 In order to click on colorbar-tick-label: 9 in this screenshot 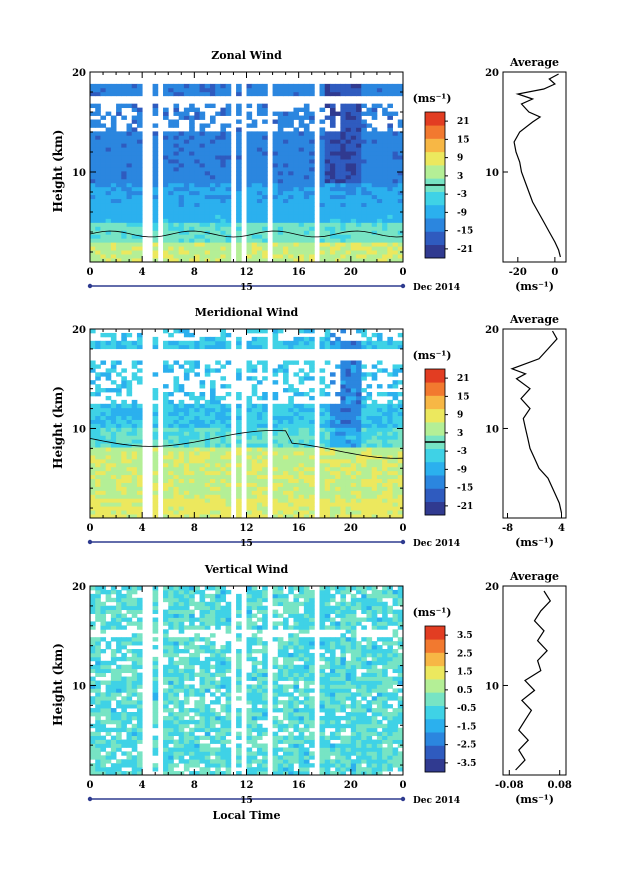, I will do `click(460, 159)`.